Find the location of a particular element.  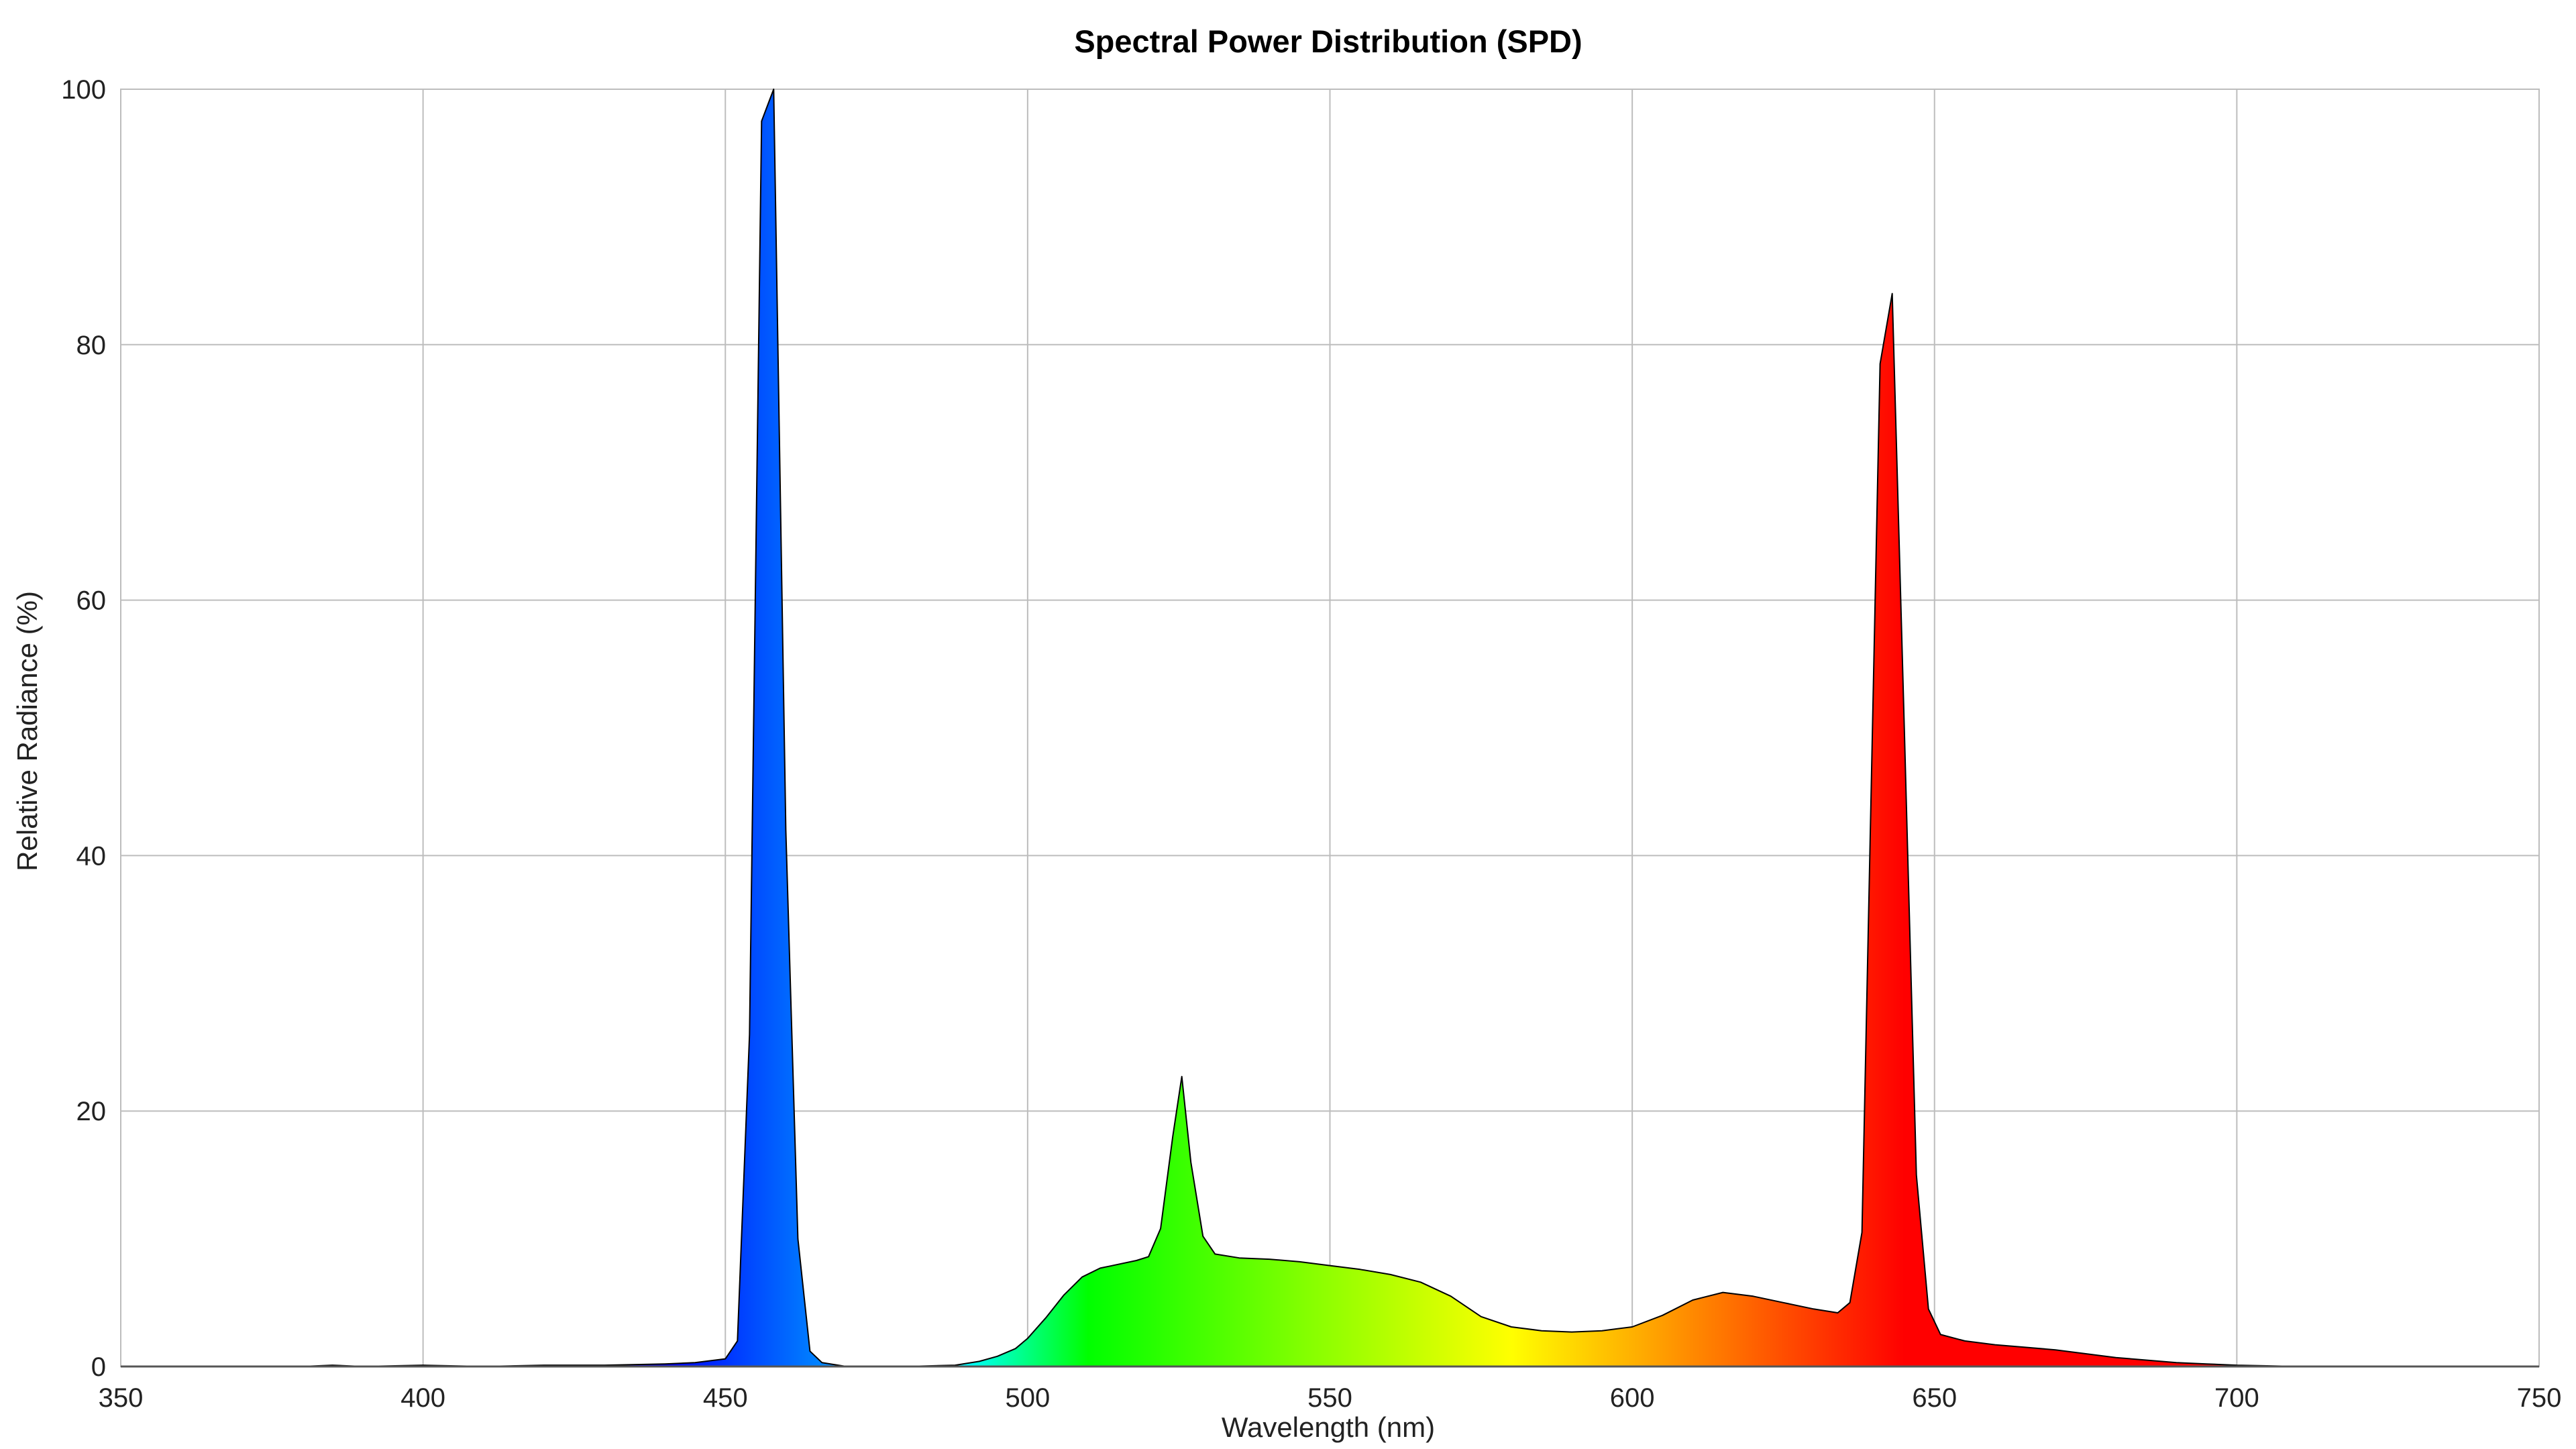

x-tick-label: 550 is located at coordinates (1329, 1398).